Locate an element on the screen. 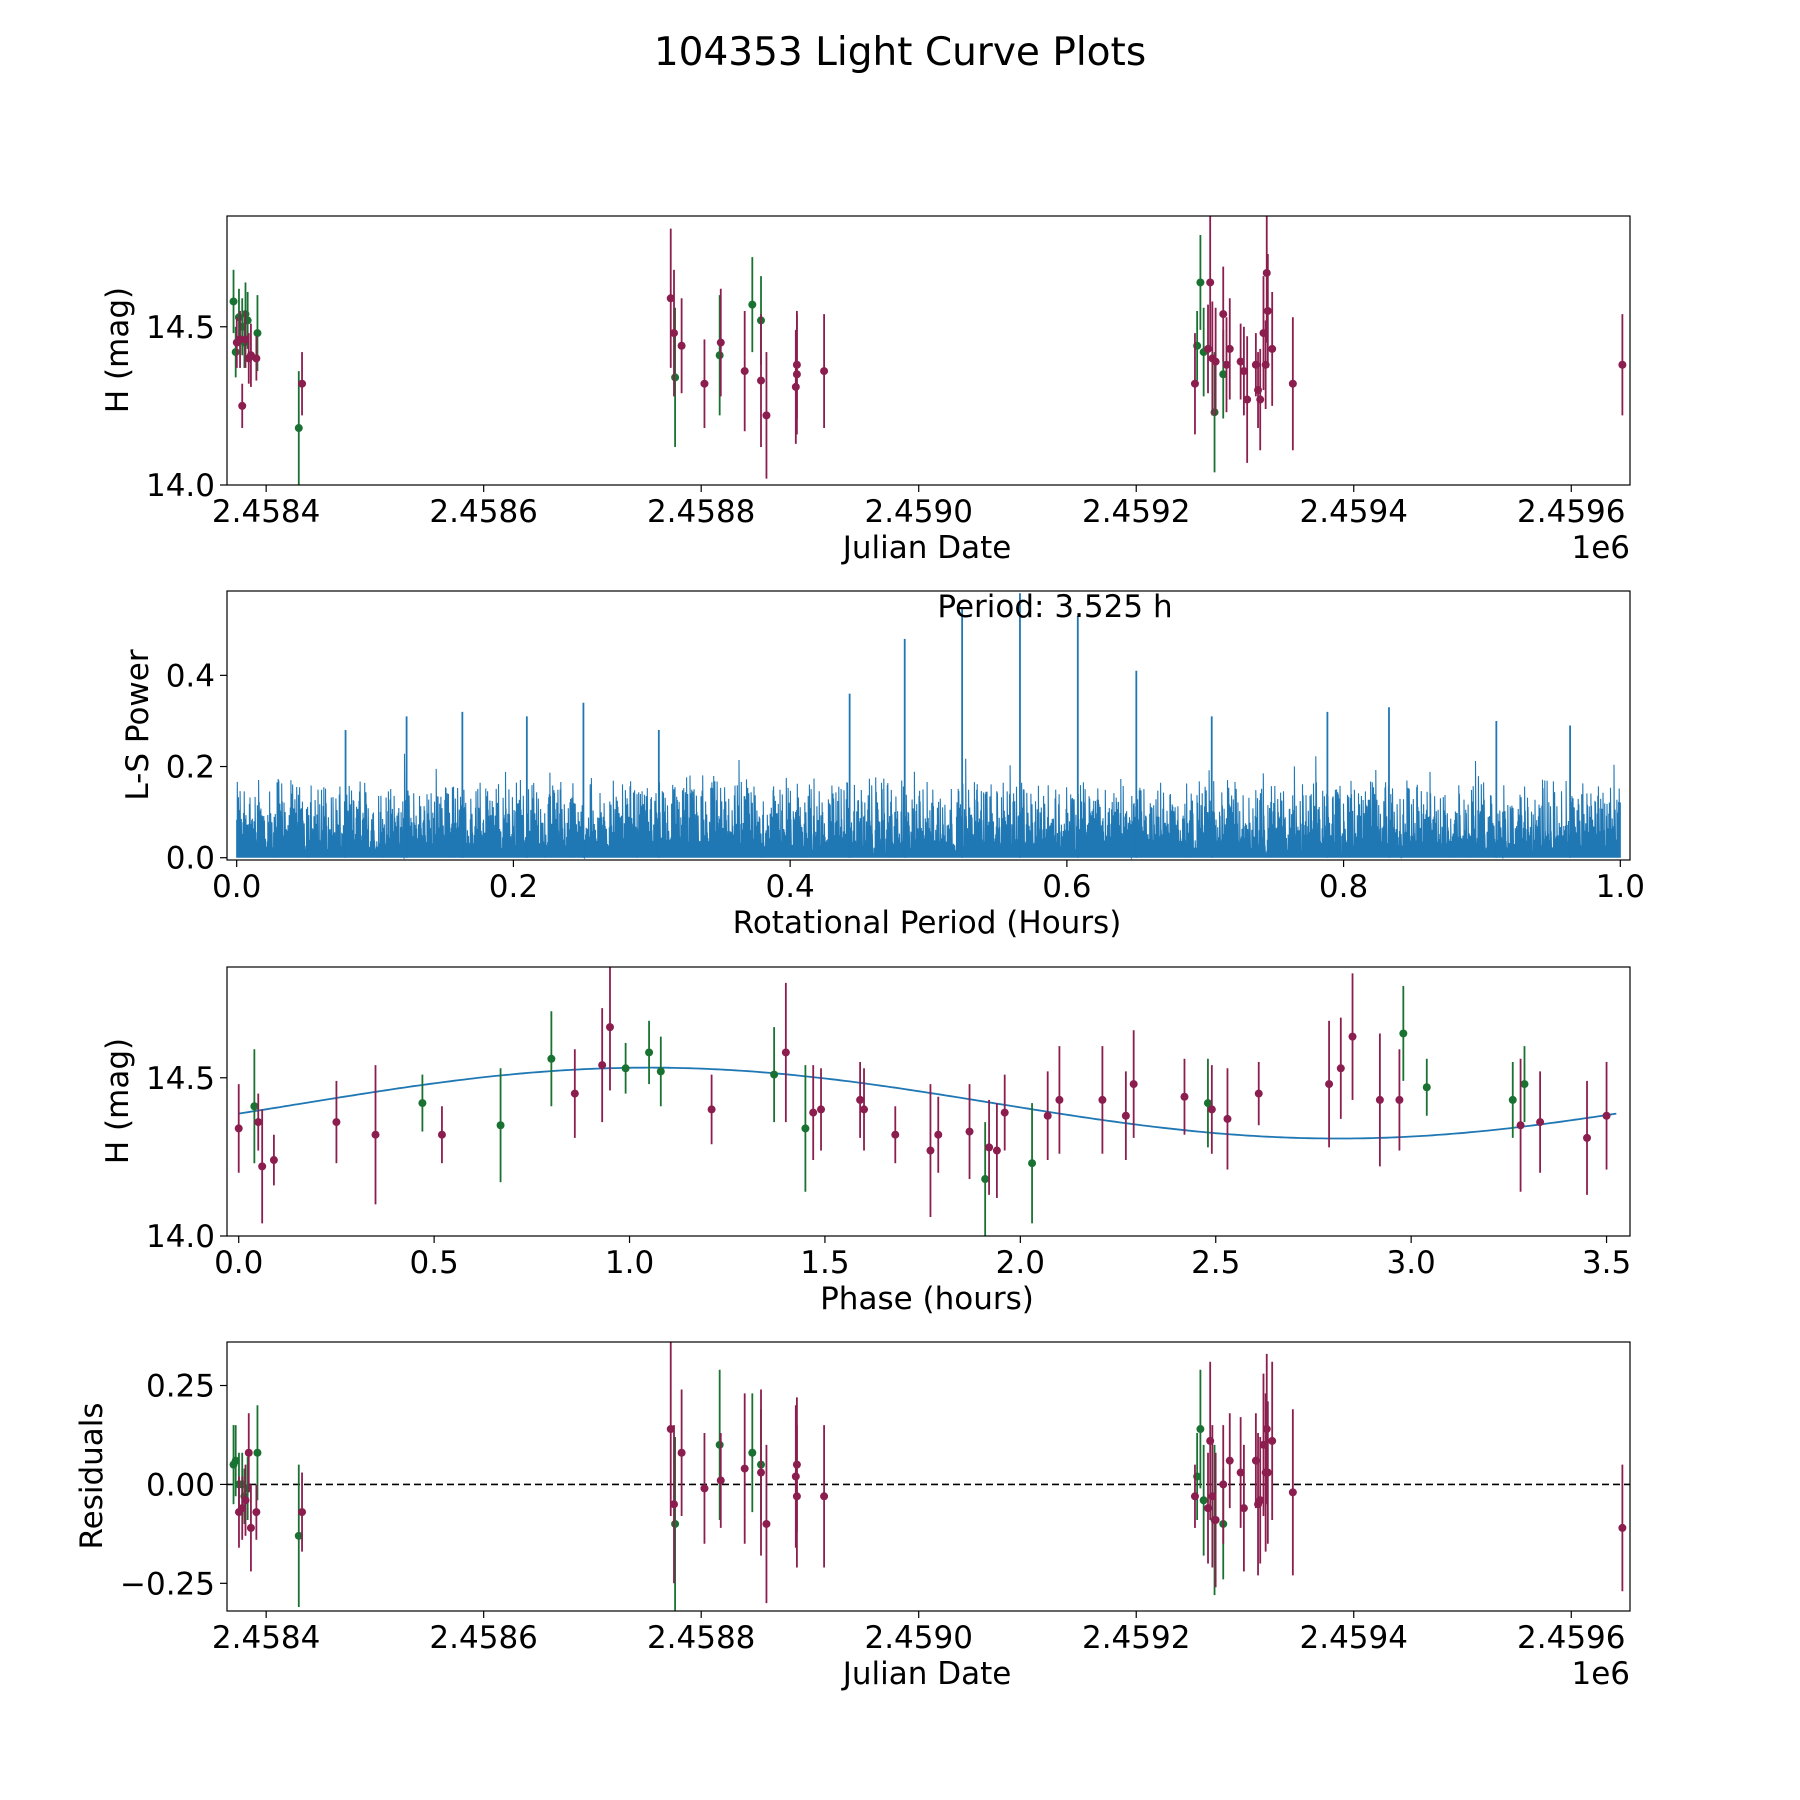 This screenshot has height=1800, width=1800. phase-fit-curve is located at coordinates (927, 1103).